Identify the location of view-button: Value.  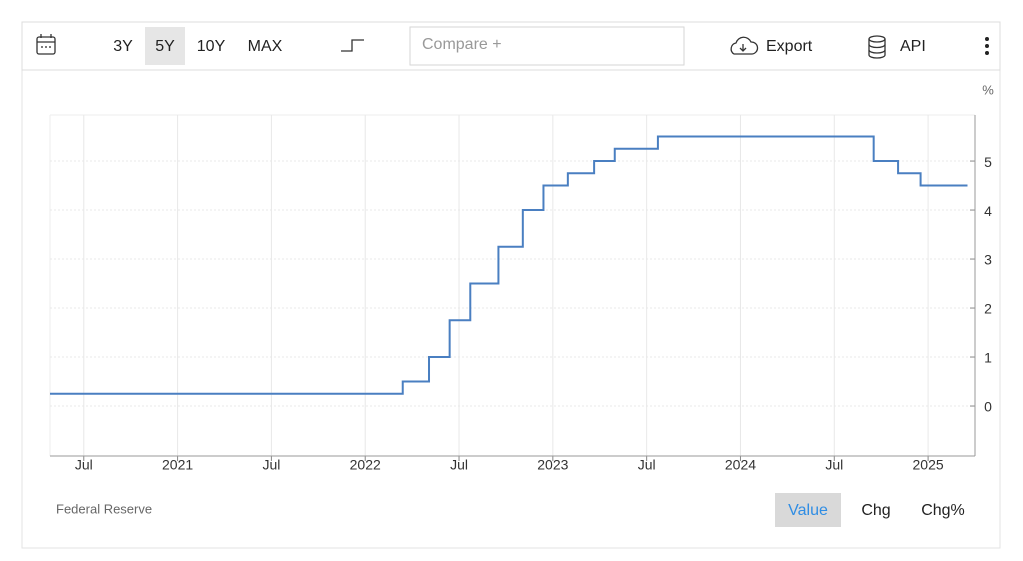
(808, 510).